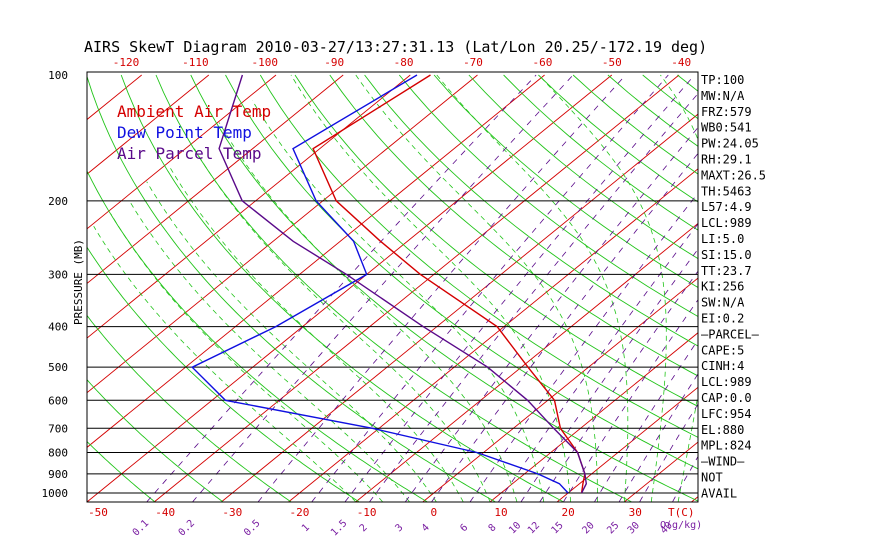  Describe the element at coordinates (612, 62) in the screenshot. I see `top-tick-label: -50` at that location.